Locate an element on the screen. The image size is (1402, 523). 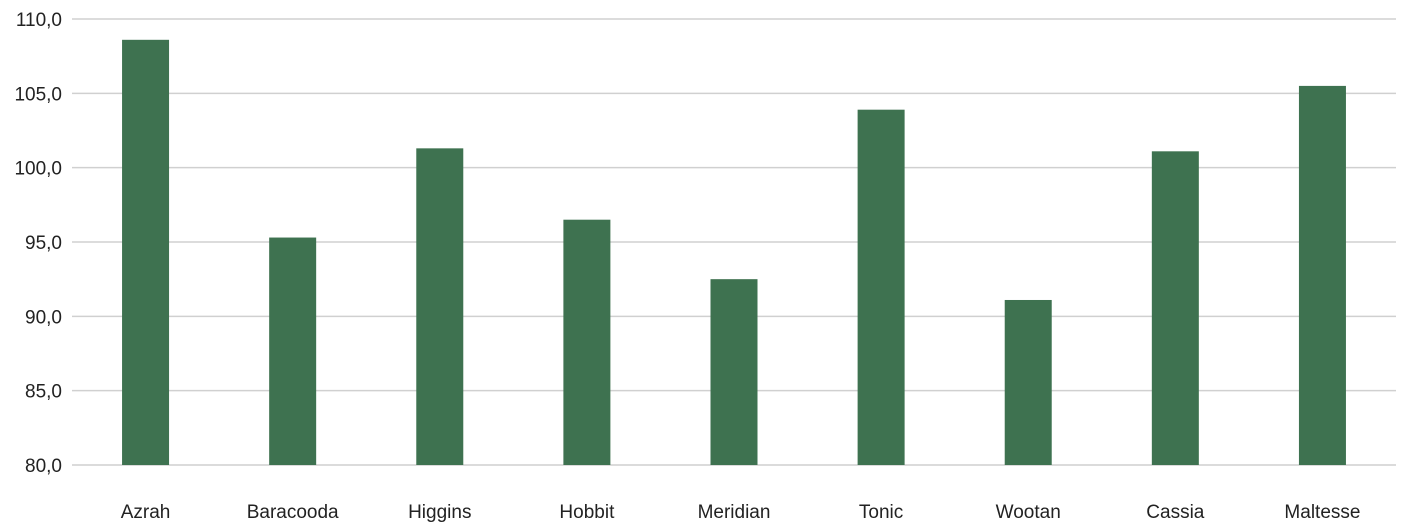
x-category-label: Tonic is located at coordinates (881, 512).